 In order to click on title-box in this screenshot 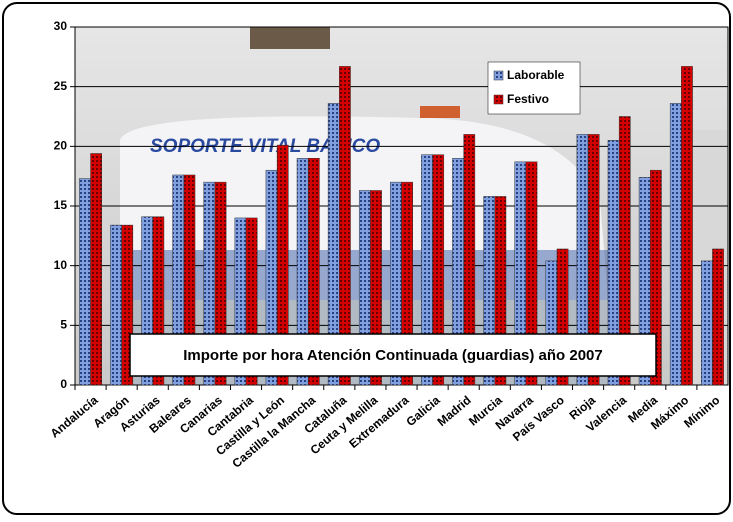, I will do `click(393, 355)`.